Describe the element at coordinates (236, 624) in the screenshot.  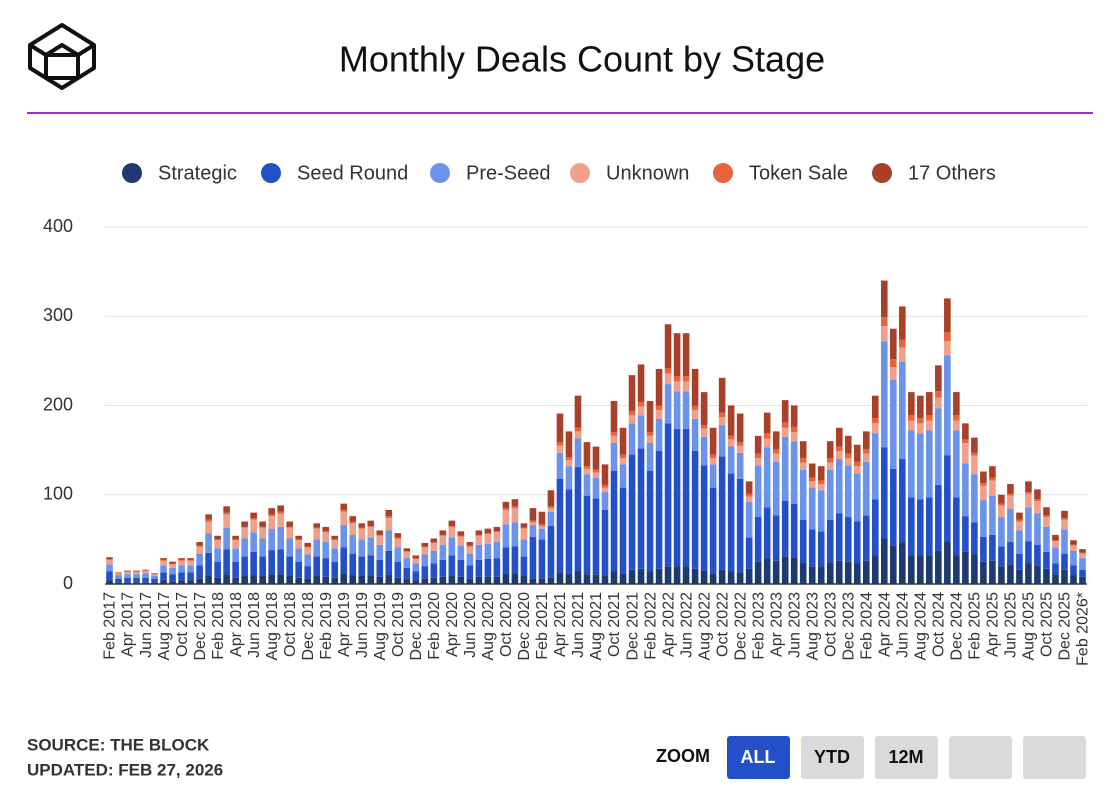
I see `x-tick-label: Apr 2018` at that location.